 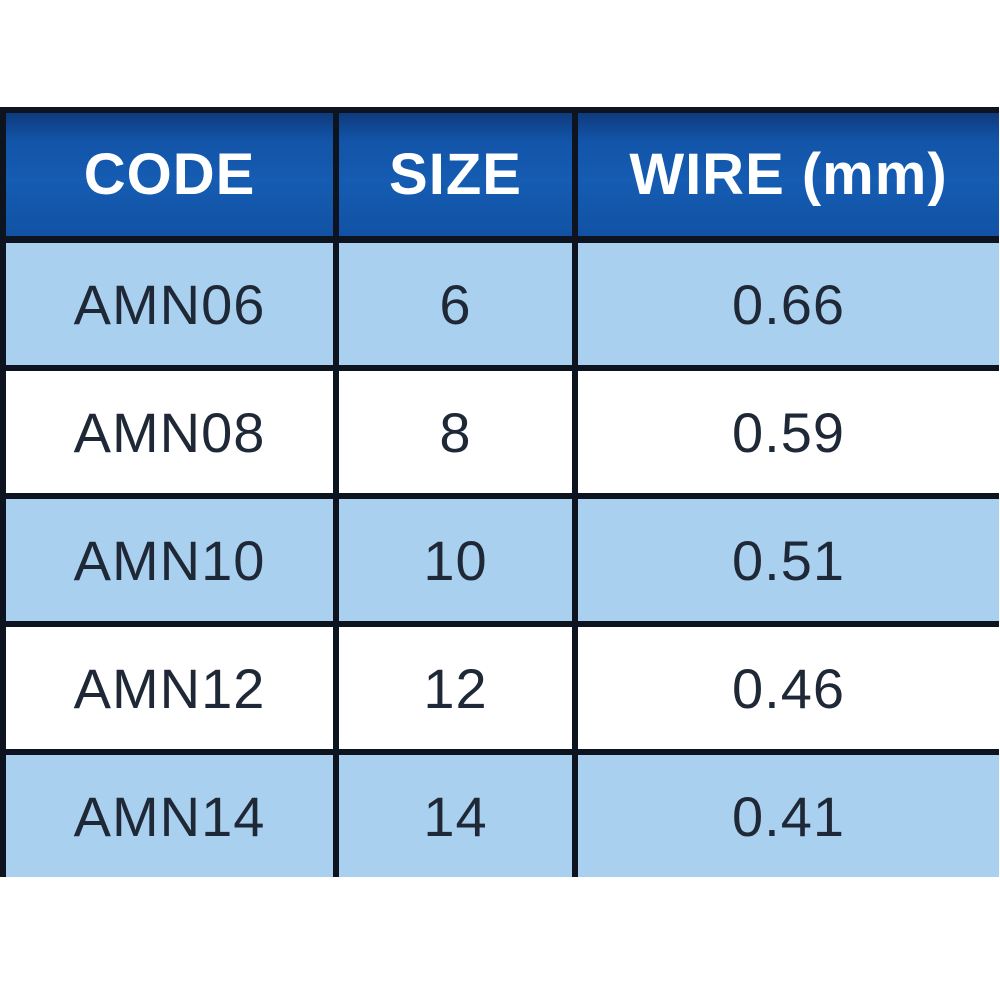 What do you see at coordinates (455, 303) in the screenshot?
I see `cell-size: 6` at bounding box center [455, 303].